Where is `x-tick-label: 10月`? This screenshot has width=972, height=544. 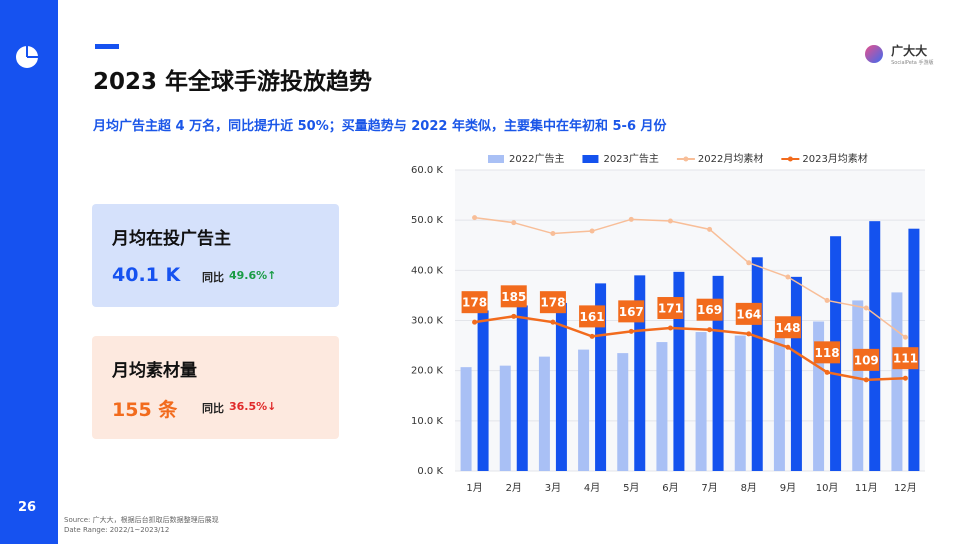 x-tick-label: 10月 is located at coordinates (827, 488).